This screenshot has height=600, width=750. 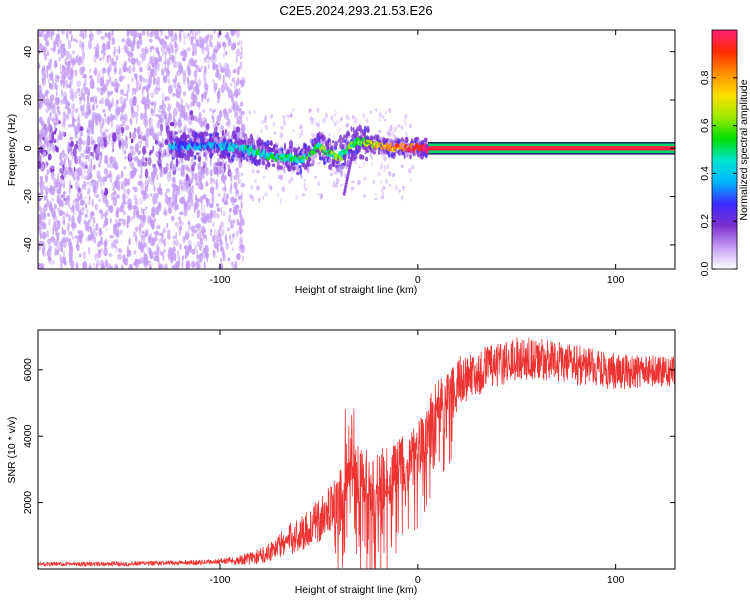 What do you see at coordinates (12, 449) in the screenshot?
I see `snr-y-label: SNR (10 * v/v)` at bounding box center [12, 449].